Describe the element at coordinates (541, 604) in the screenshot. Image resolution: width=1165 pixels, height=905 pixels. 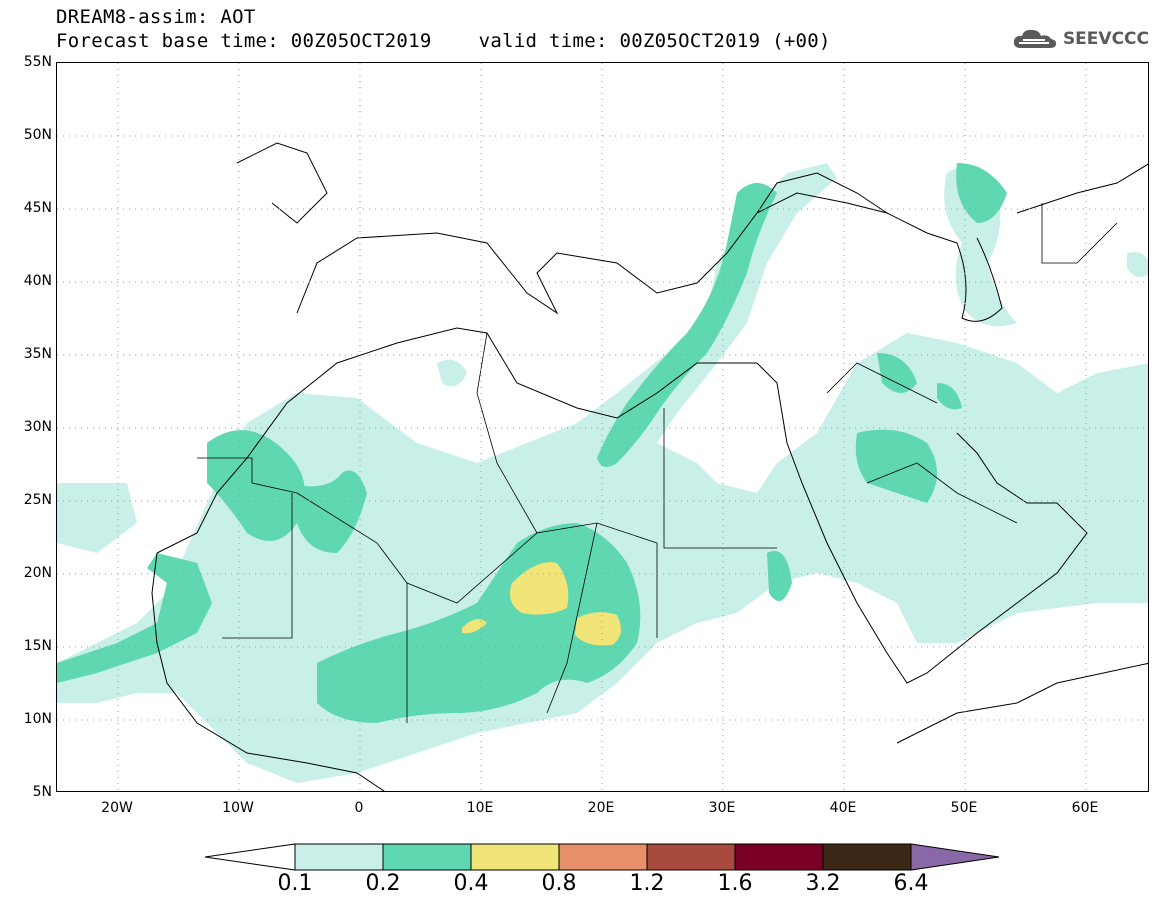
I see `aot-level-0-4-region` at that location.